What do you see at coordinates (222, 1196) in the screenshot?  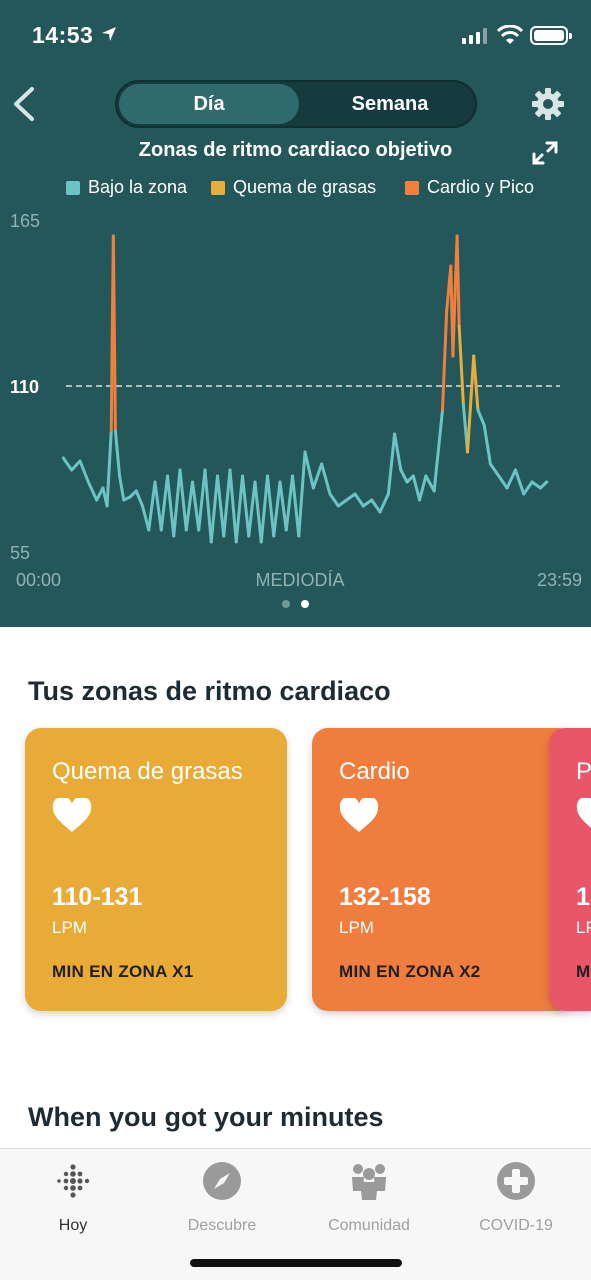 I see `tab-discover: Descubre` at bounding box center [222, 1196].